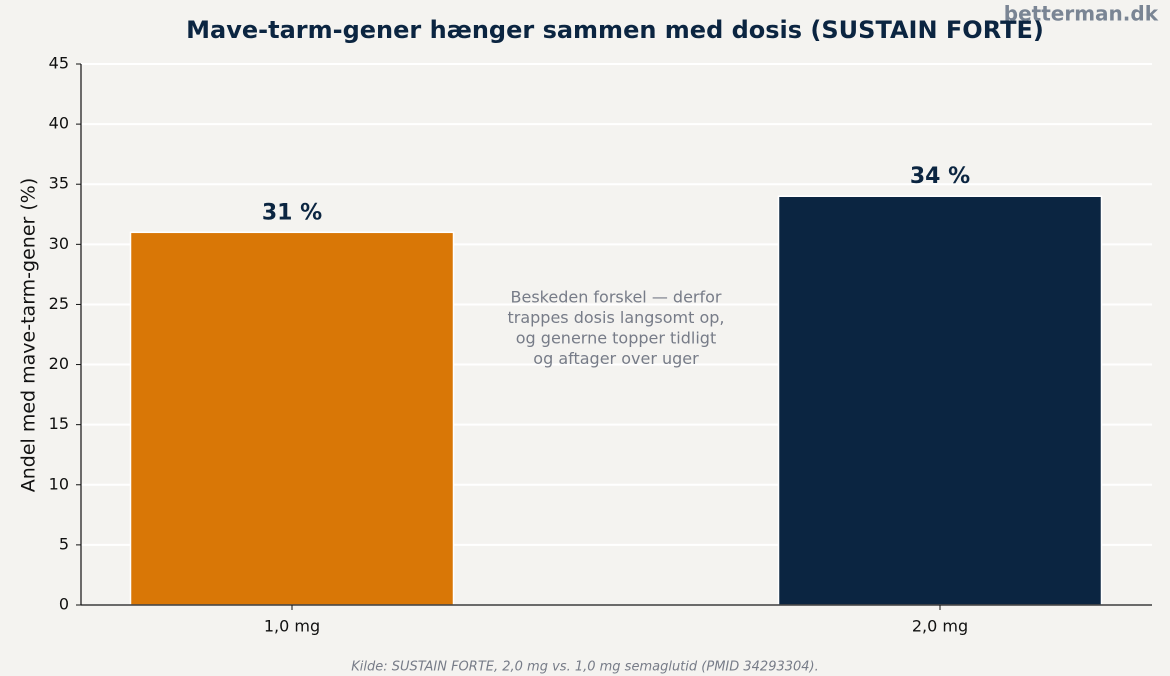 This screenshot has height=676, width=1170. What do you see at coordinates (64, 604) in the screenshot?
I see `y-tick-label: 0` at bounding box center [64, 604].